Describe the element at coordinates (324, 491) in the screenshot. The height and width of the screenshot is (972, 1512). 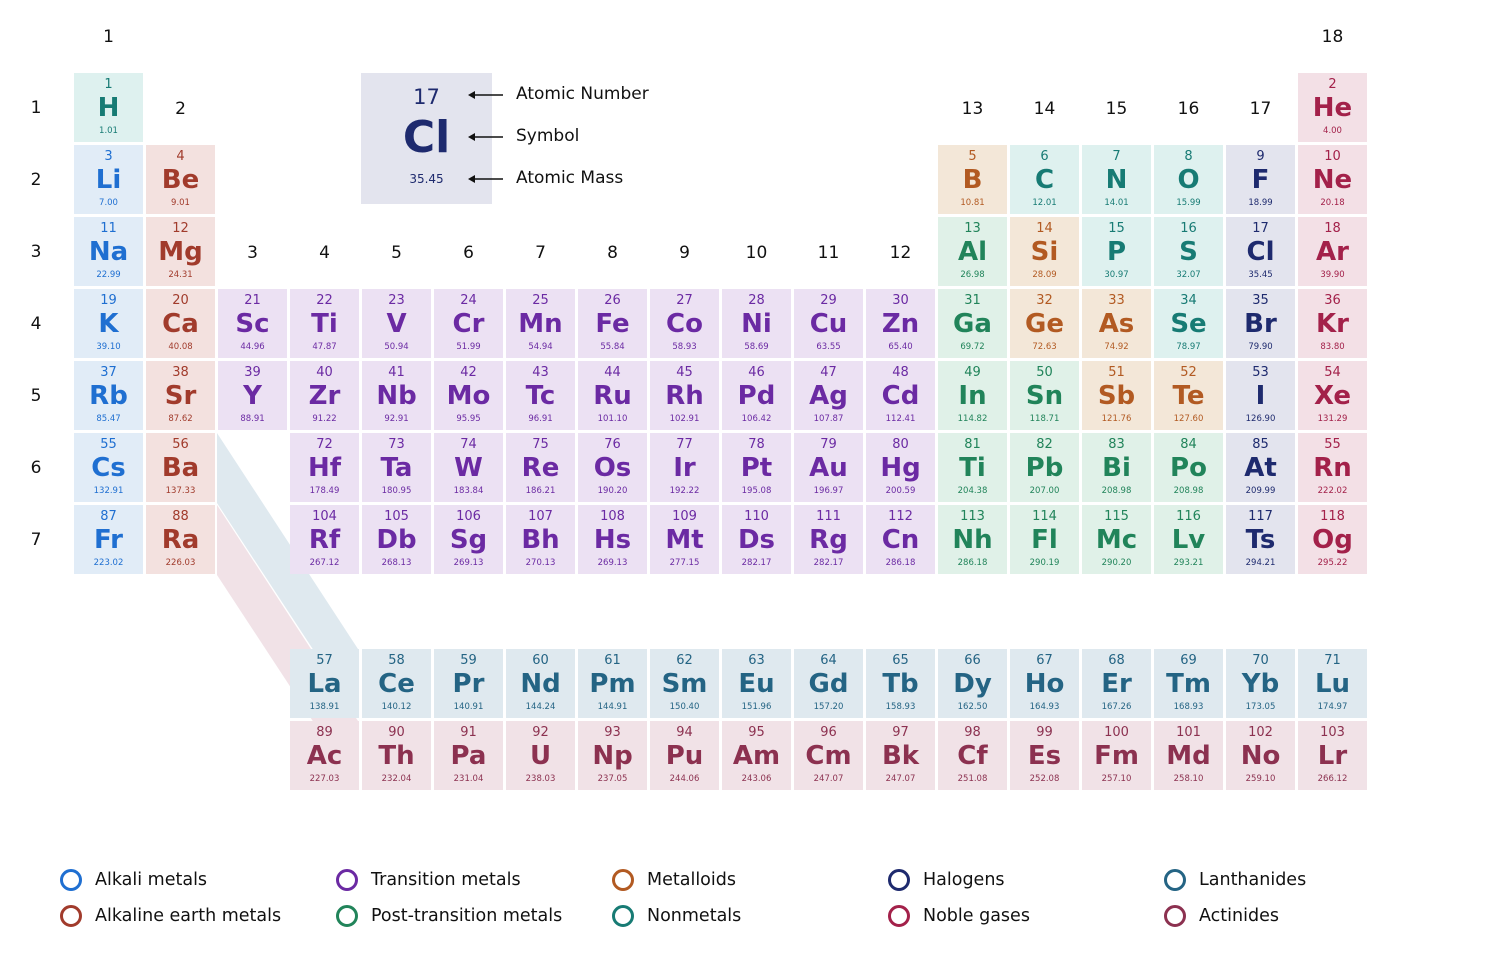
I see `atomic-mass: 178.49` at that location.